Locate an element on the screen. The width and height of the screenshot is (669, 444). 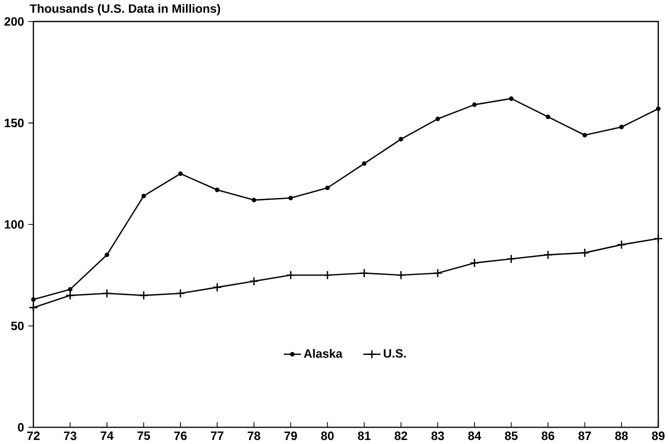
y-tick-label: 0 is located at coordinates (21, 427).